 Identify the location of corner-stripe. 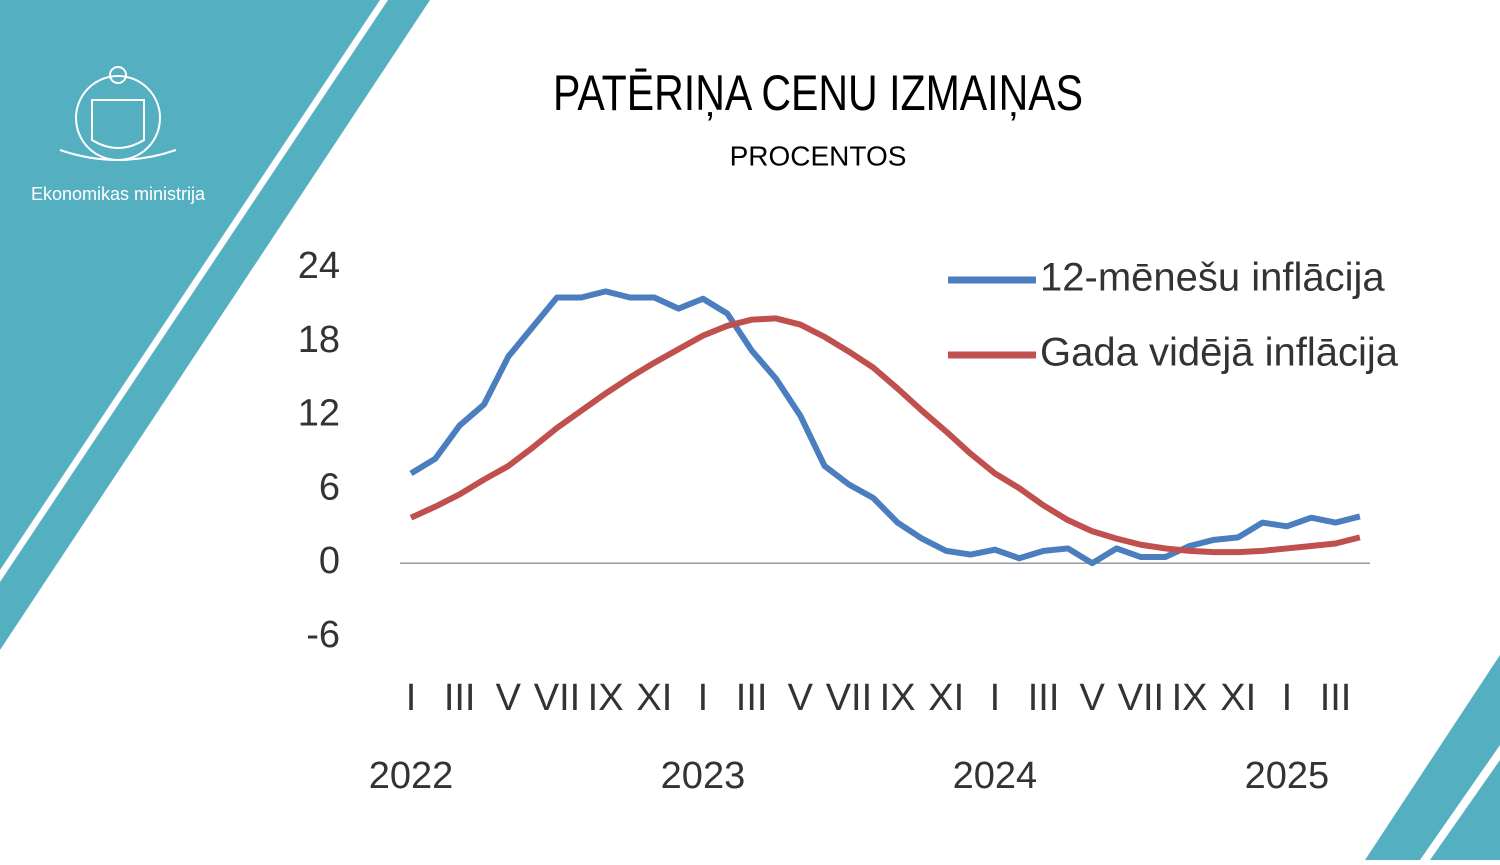
(1460, 802).